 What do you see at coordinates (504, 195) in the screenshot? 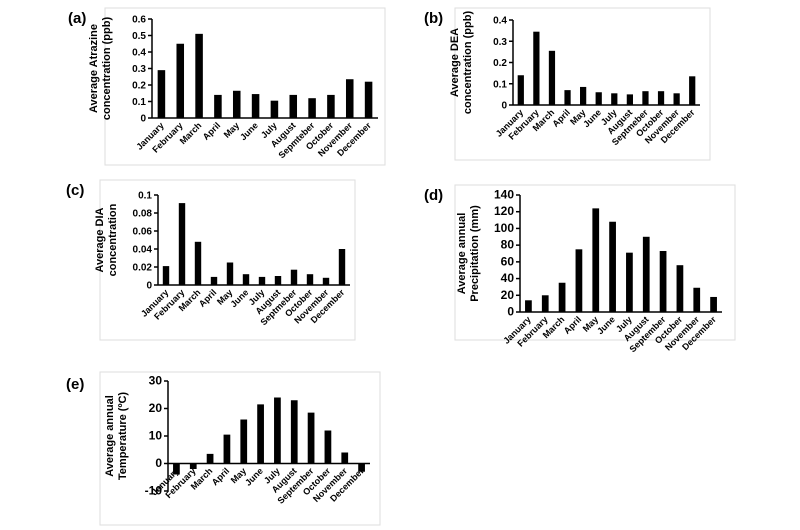
I see `y-tick-label: 140` at bounding box center [504, 195].